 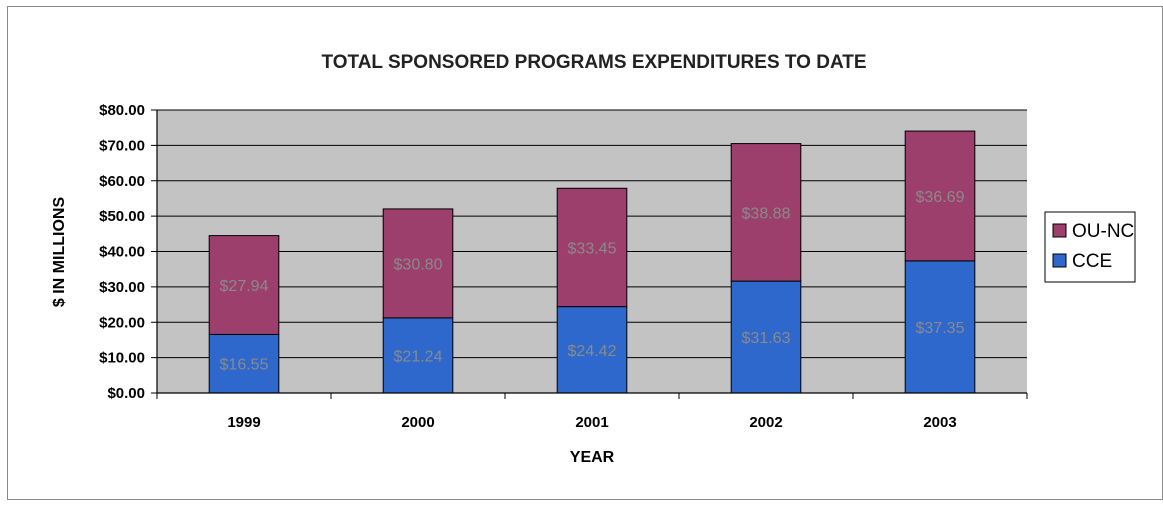 I want to click on legend-label: CCE, so click(x=1092, y=261).